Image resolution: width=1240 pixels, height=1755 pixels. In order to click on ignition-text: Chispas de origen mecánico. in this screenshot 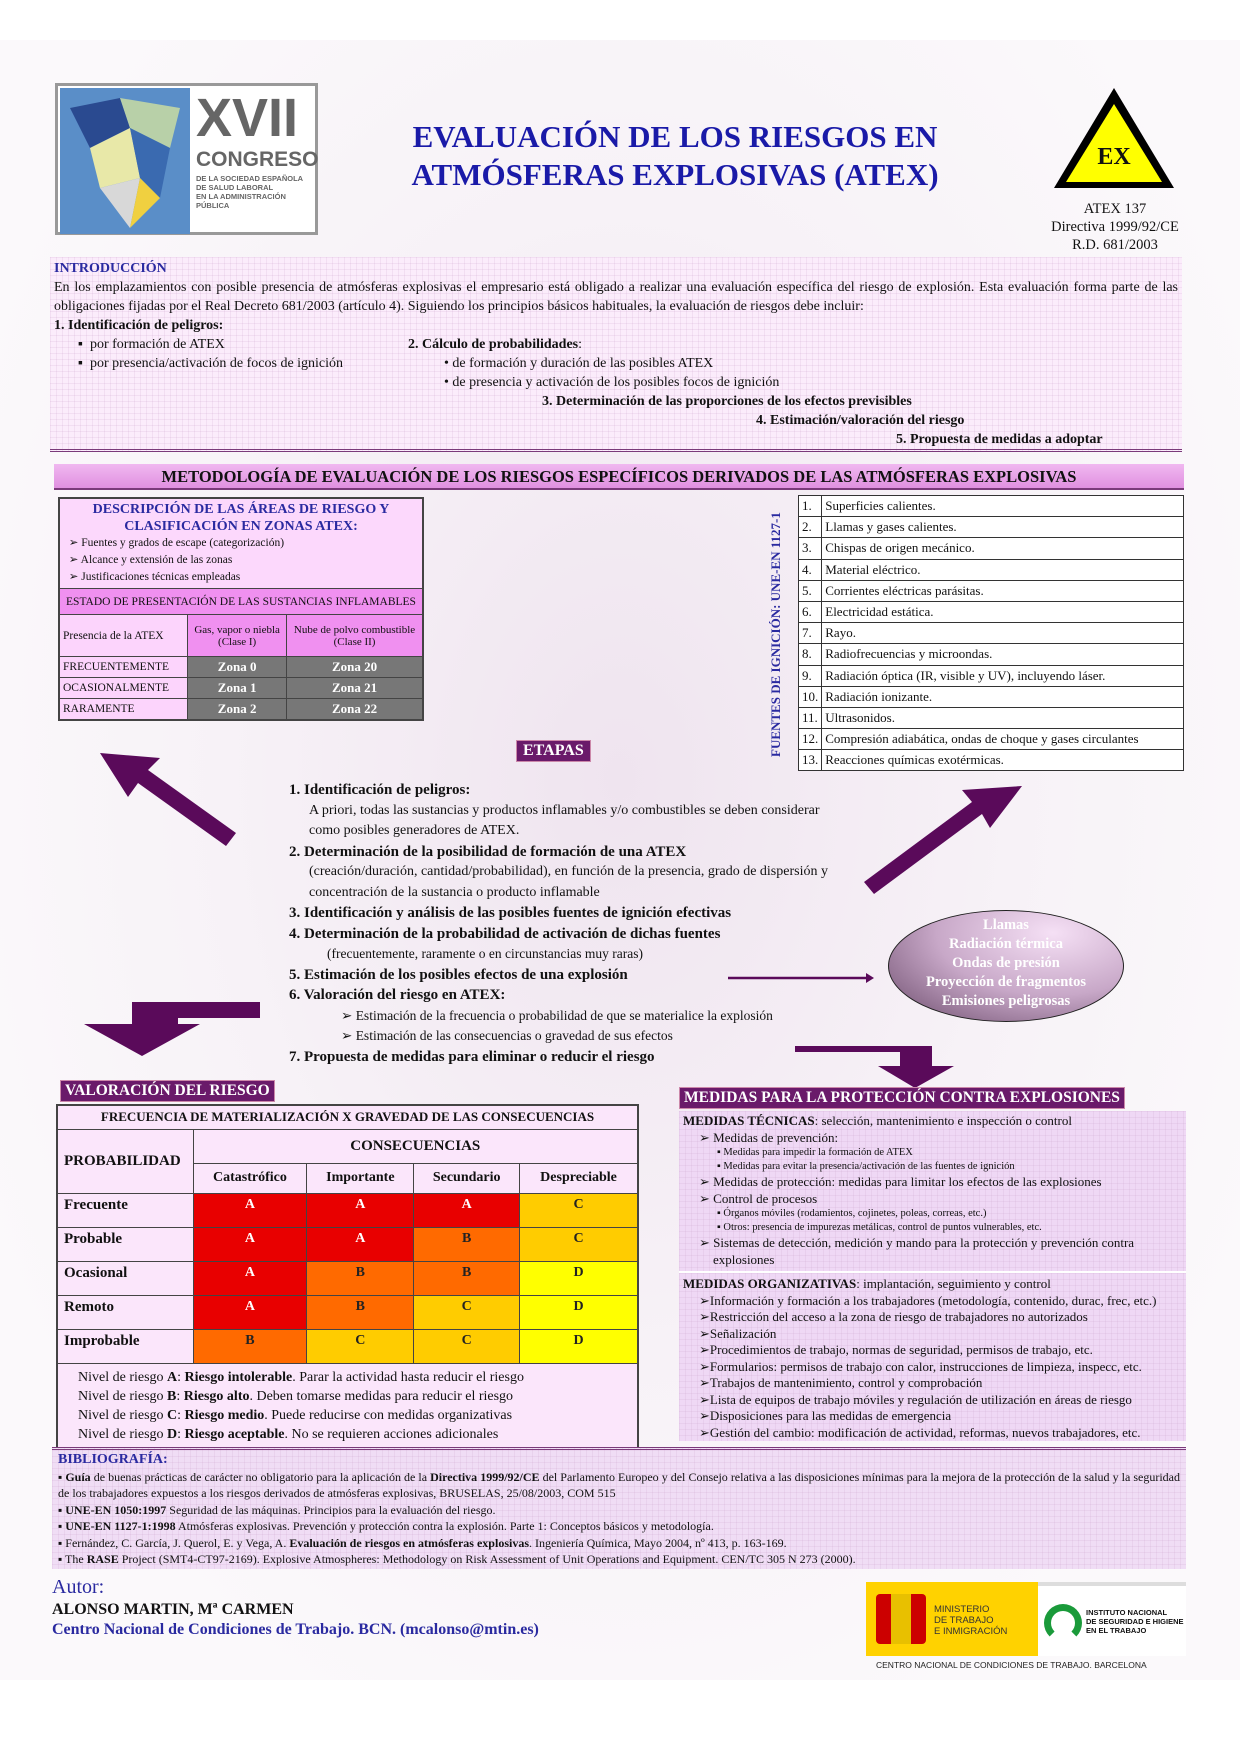, I will do `click(1002, 548)`.